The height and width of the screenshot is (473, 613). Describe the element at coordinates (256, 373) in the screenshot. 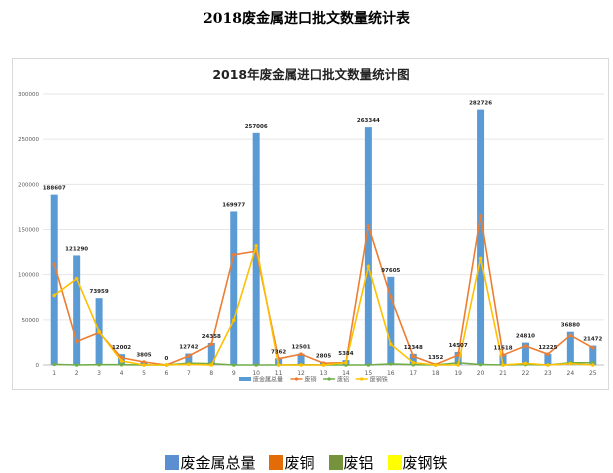

I see `x-tick-label: 10` at that location.